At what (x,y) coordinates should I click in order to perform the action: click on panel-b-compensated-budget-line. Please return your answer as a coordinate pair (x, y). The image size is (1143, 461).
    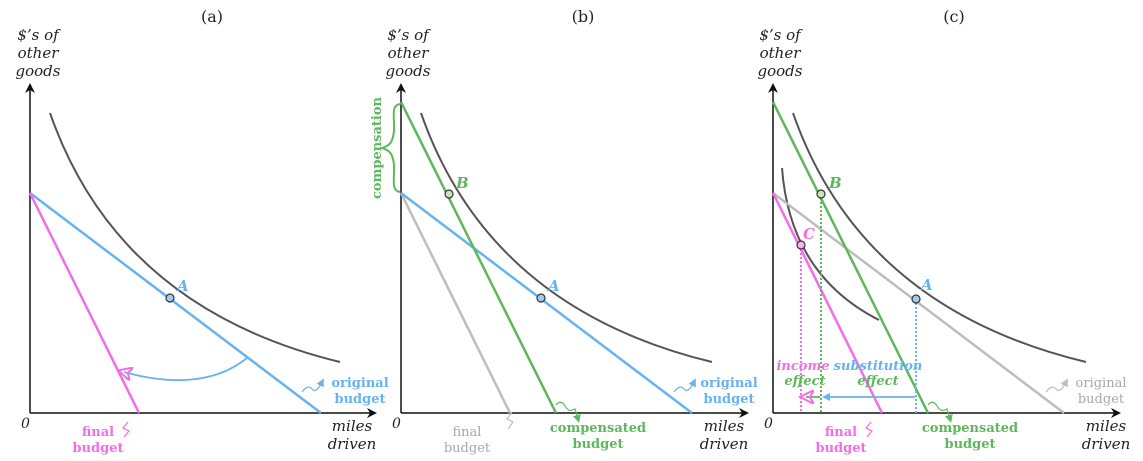
    Looking at the image, I should click on (478, 257).